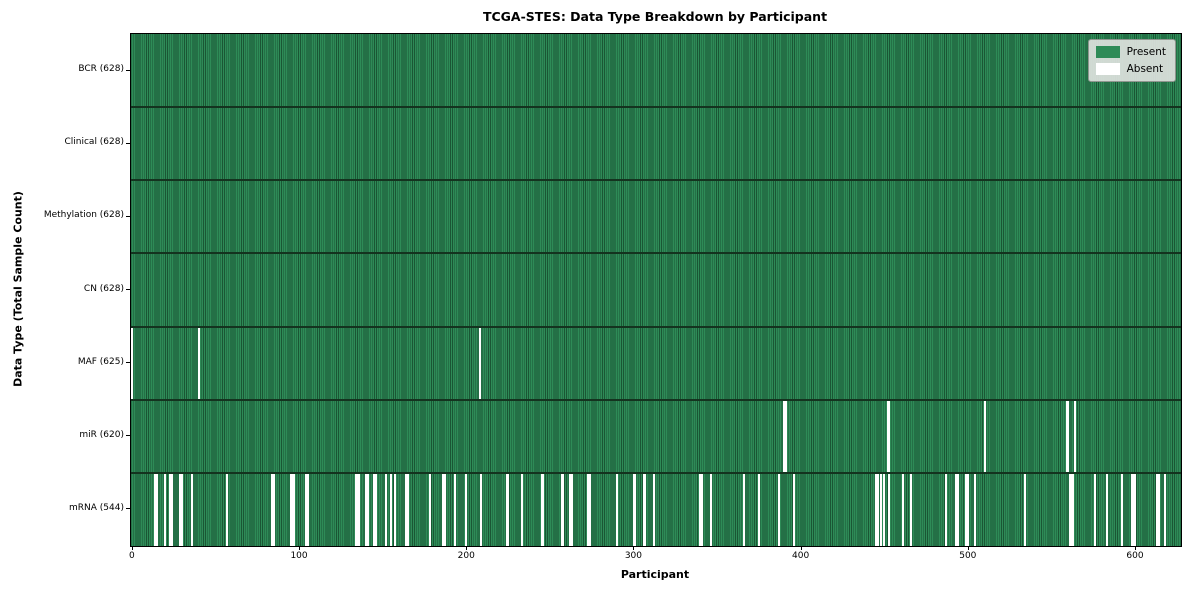 This screenshot has width=1200, height=600. Describe the element at coordinates (83, 215) in the screenshot. I see `y-tick-label: Methylation (628)` at that location.